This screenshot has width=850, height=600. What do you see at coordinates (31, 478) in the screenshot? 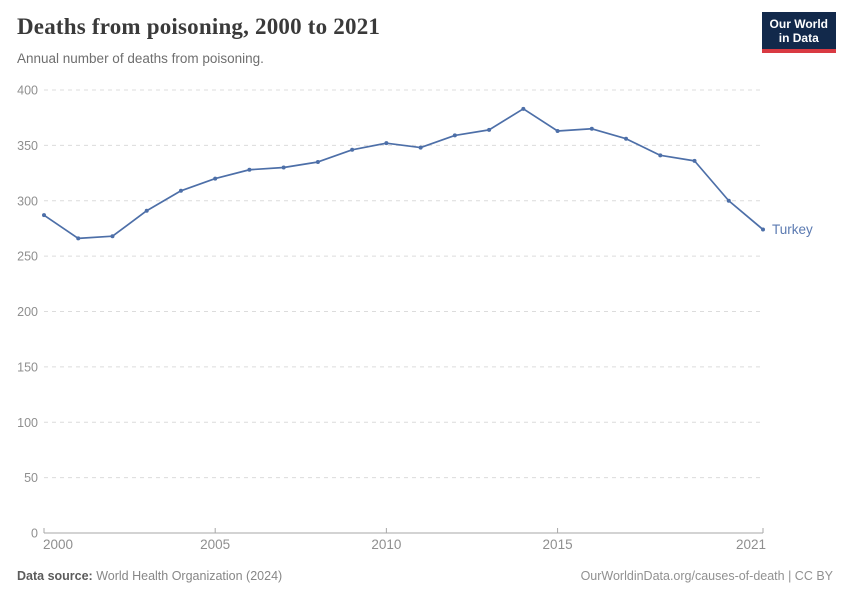
I see `y-tick-label: 50` at bounding box center [31, 478].